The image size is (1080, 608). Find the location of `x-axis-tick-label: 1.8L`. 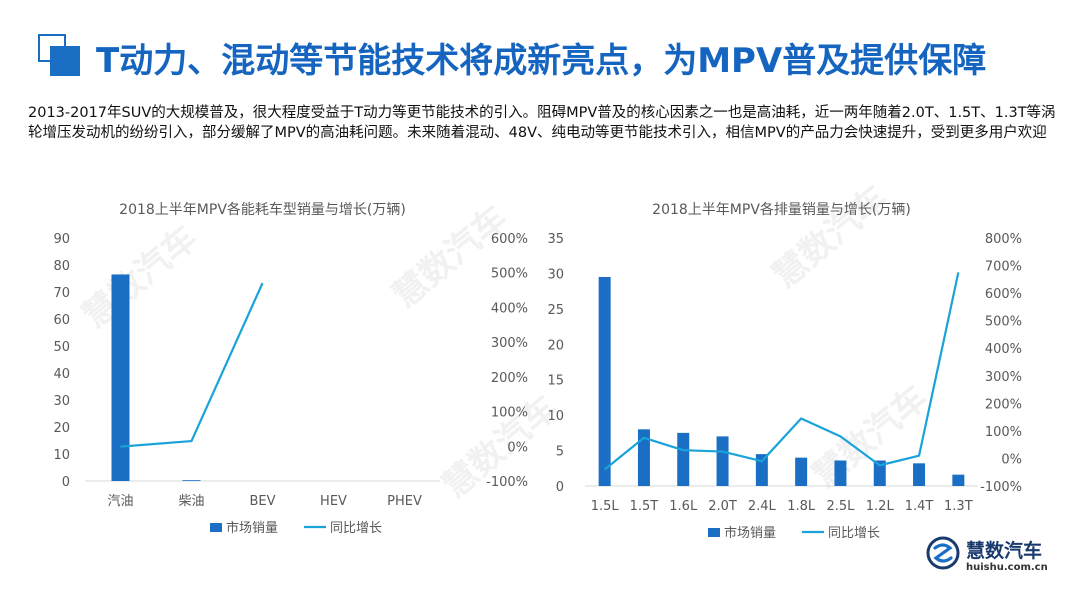

x-axis-tick-label: 1.8L is located at coordinates (801, 506).